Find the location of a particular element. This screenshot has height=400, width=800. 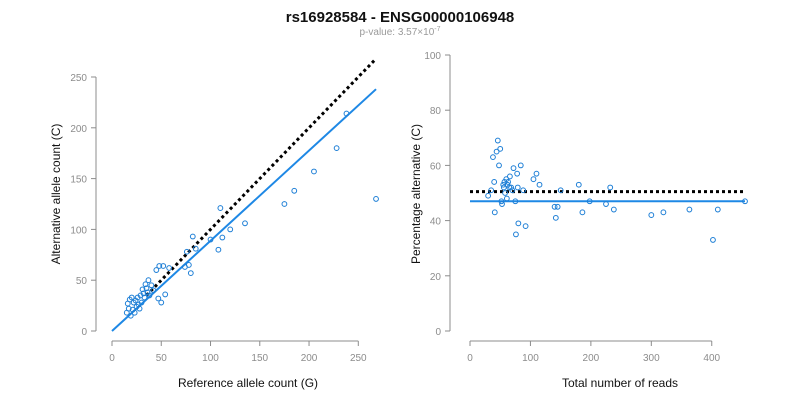

x-axis-label: Reference allele count (G) is located at coordinates (248, 383).